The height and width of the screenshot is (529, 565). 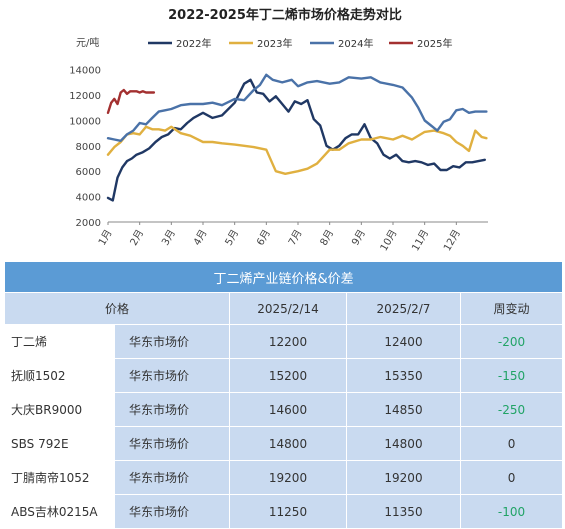 What do you see at coordinates (88, 223) in the screenshot?
I see `y-tick-label: 2000` at bounding box center [88, 223].